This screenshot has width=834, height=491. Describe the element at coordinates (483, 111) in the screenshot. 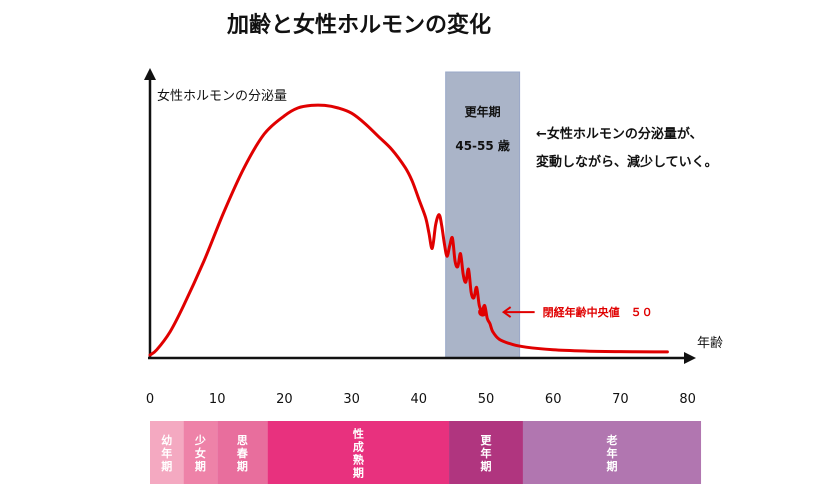

I see `menopause-band-label: 更年期` at that location.